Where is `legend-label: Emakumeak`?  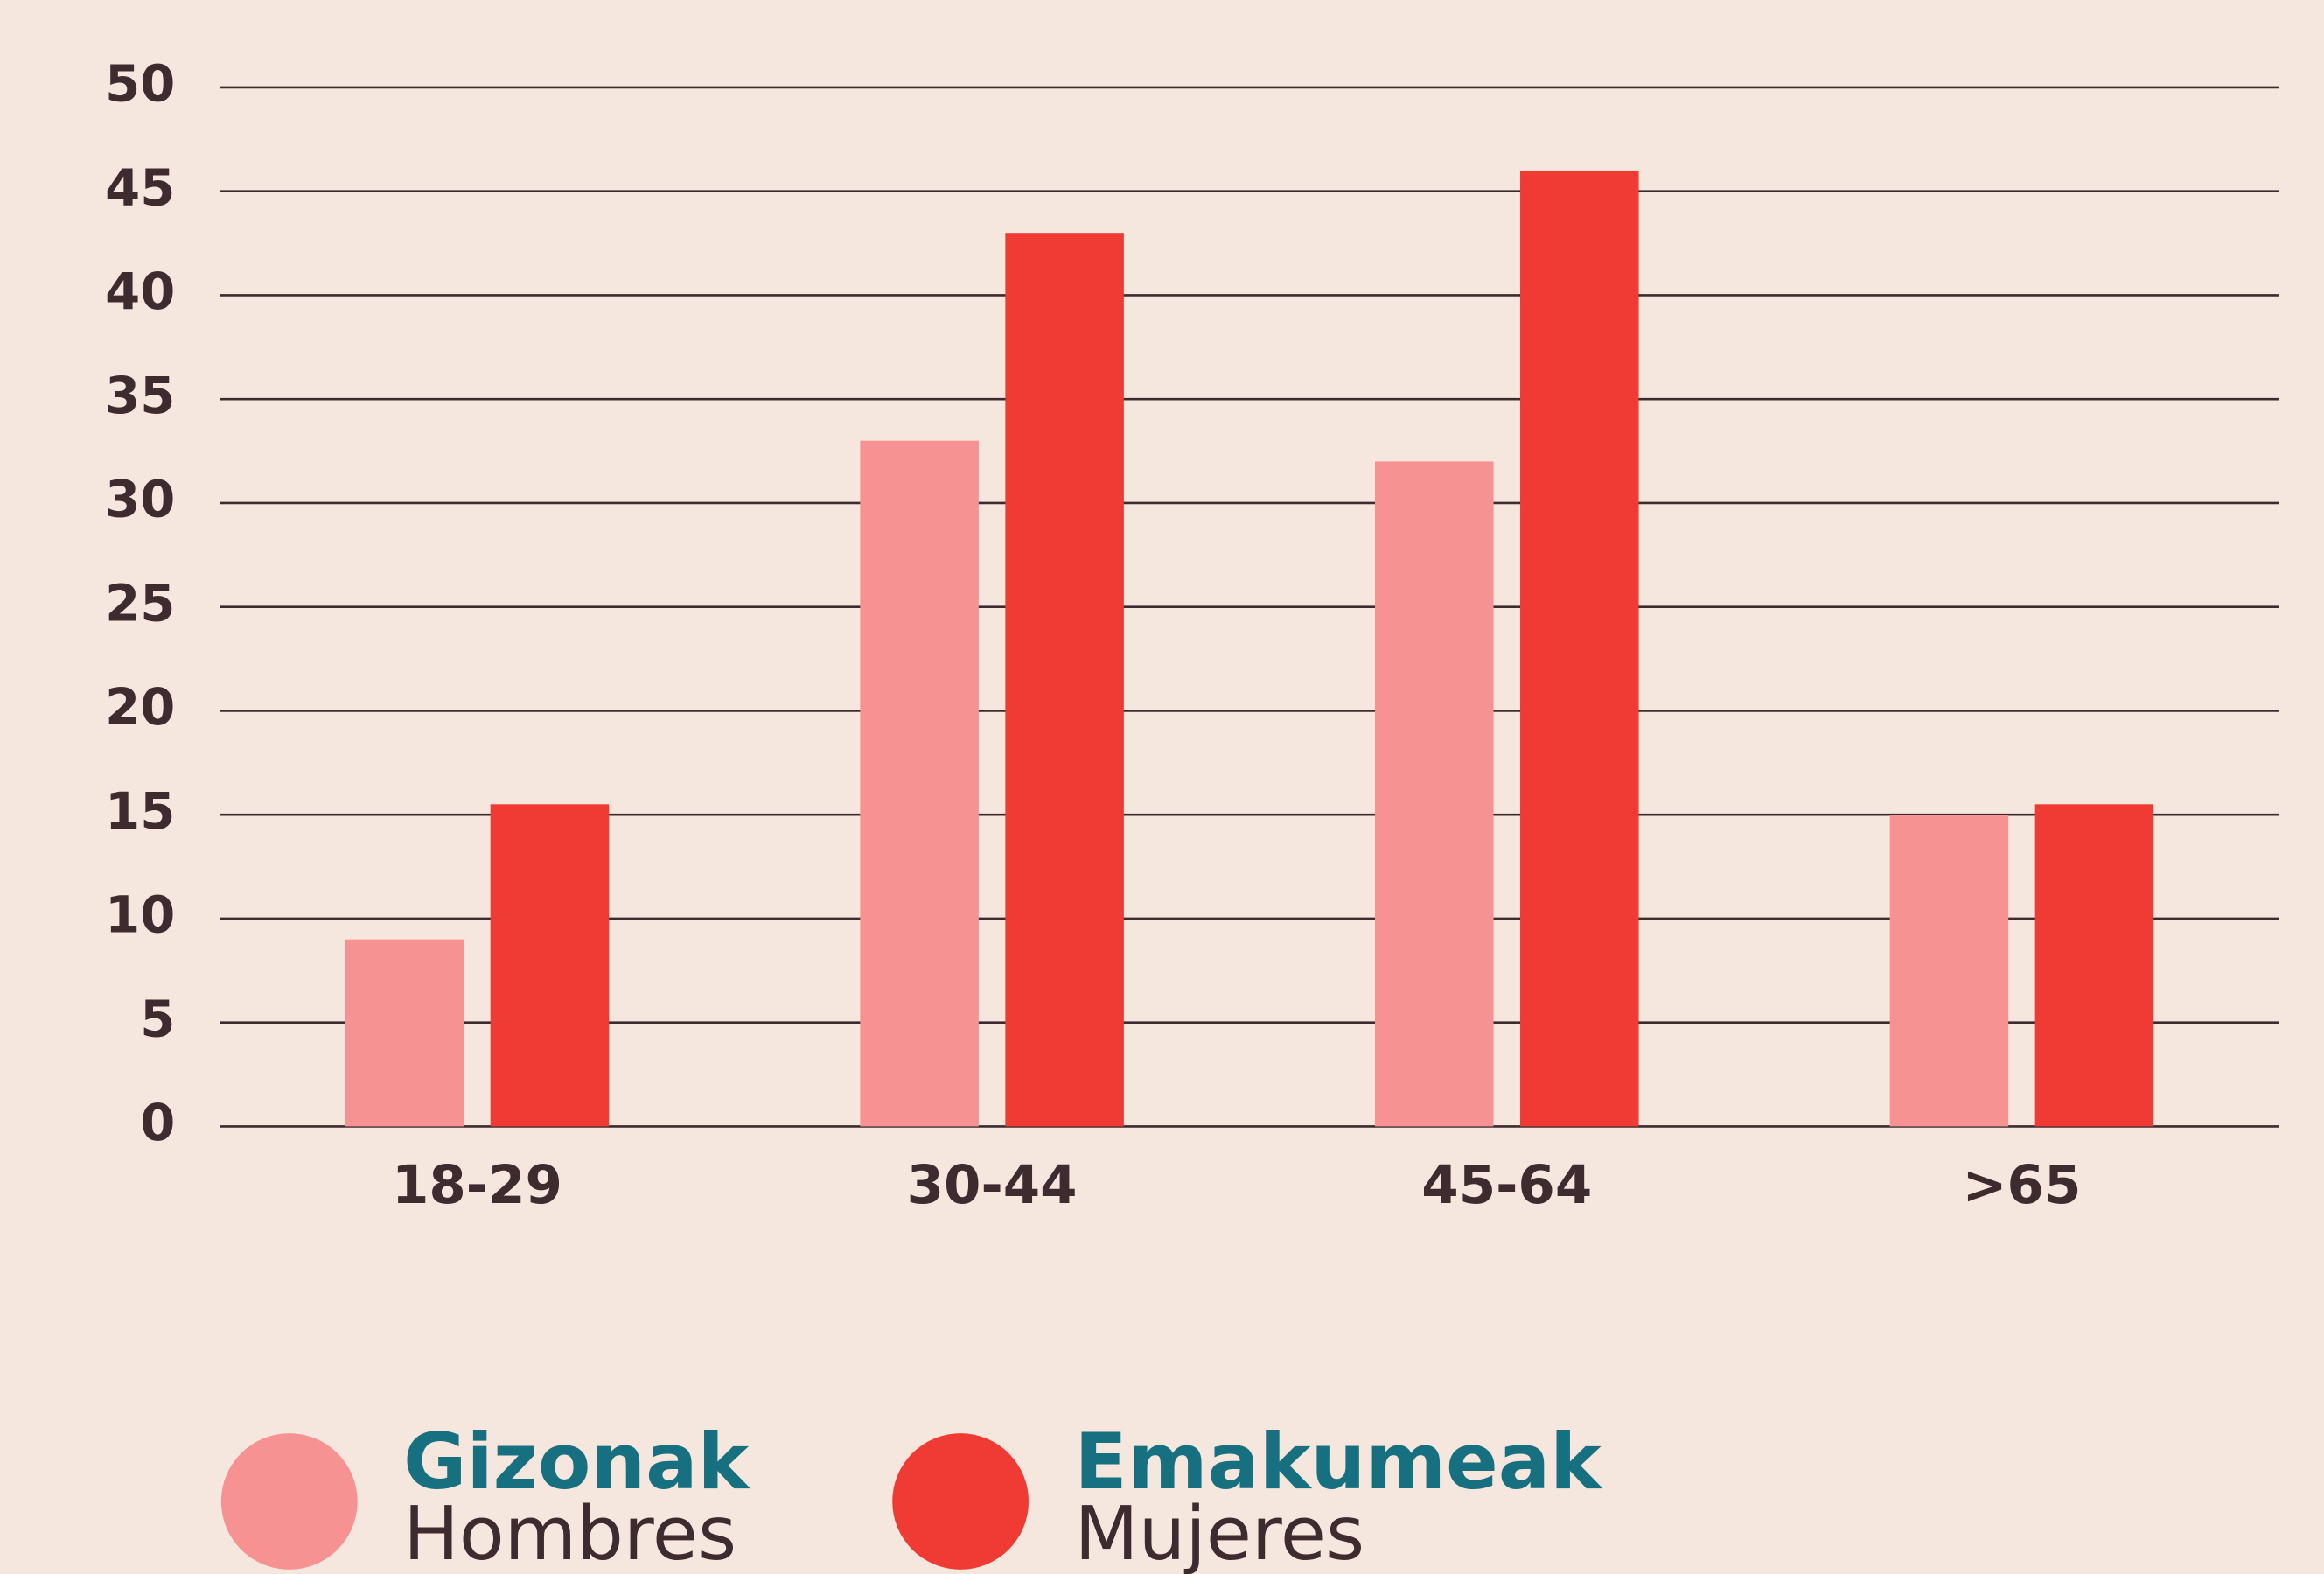 legend-label: Emakumeak is located at coordinates (1339, 1462).